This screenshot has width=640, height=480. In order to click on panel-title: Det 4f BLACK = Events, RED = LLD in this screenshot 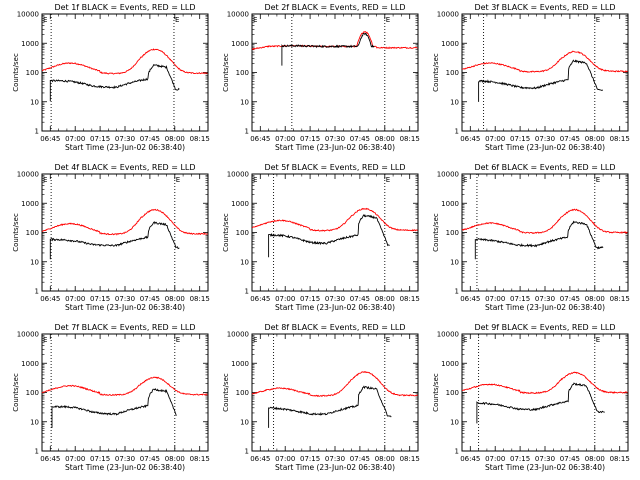, I will do `click(124, 167)`.